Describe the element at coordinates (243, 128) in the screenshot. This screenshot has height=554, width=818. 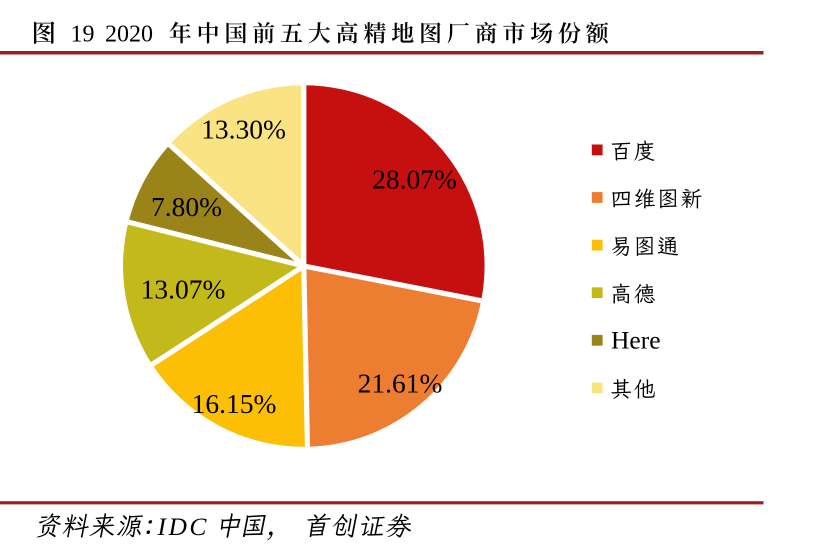
I see `svg-text: 13.30%` at that location.